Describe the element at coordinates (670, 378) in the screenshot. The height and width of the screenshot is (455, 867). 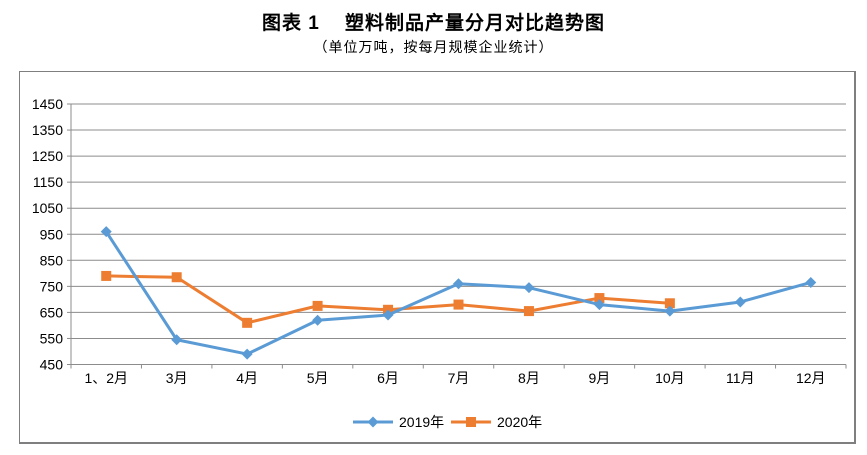
I see `x-axis-label: 10月` at that location.